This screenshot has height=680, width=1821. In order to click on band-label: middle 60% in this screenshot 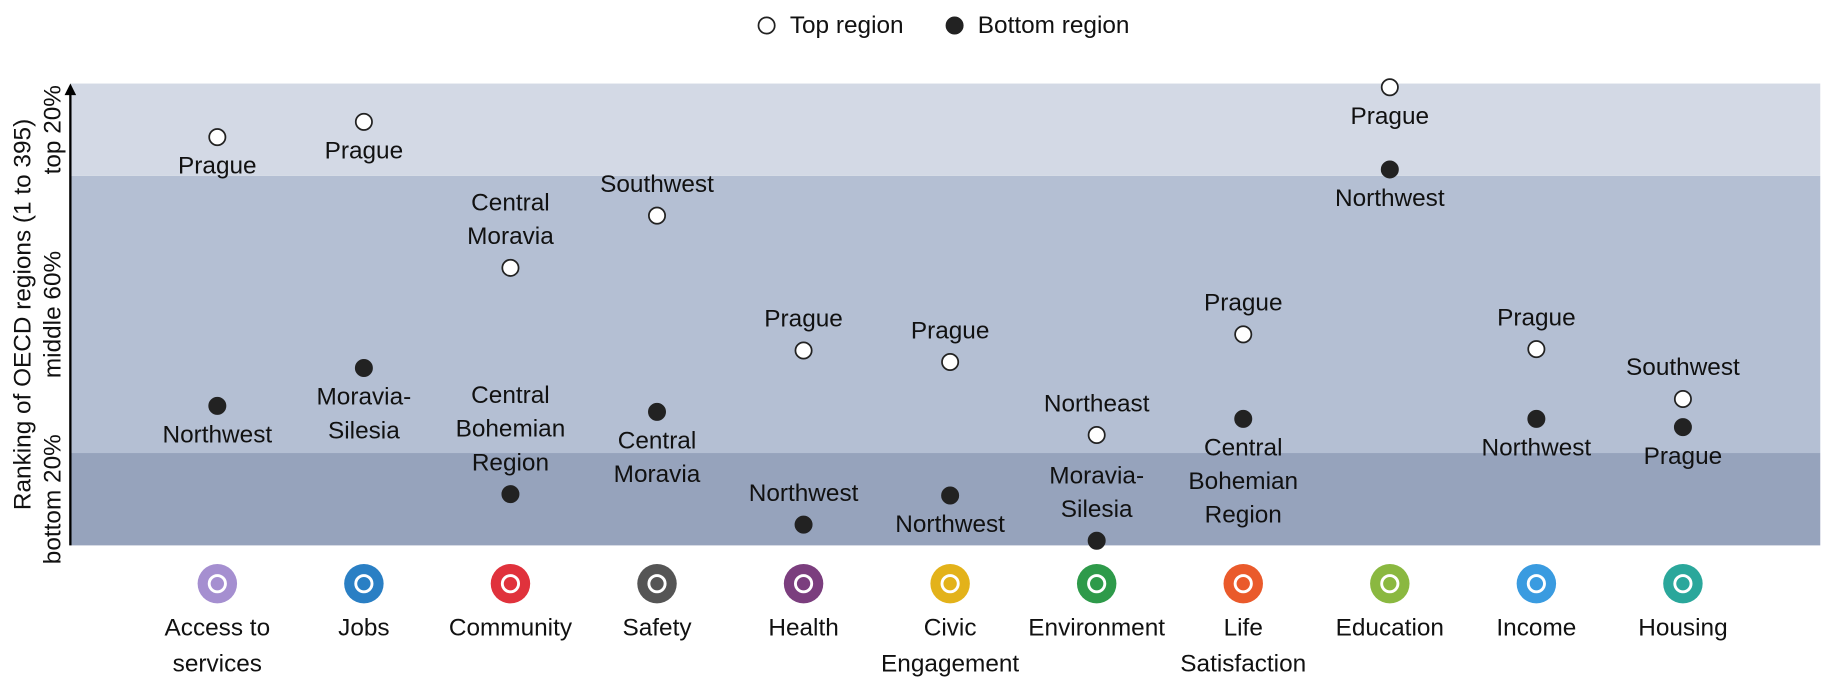, I will do `click(53, 314)`.